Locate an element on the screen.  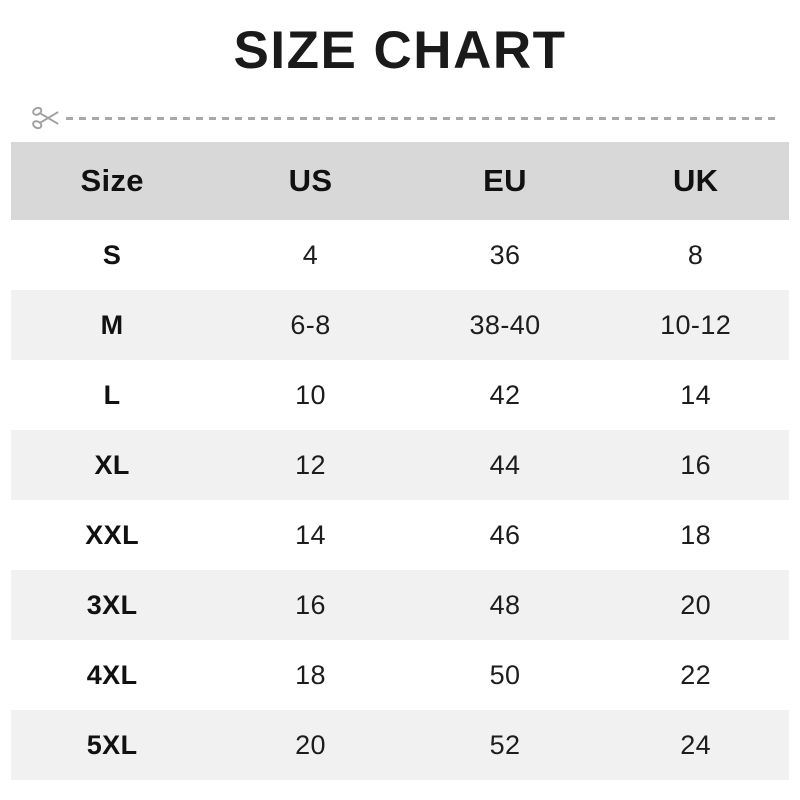
cell-eu: 50 is located at coordinates (505, 675).